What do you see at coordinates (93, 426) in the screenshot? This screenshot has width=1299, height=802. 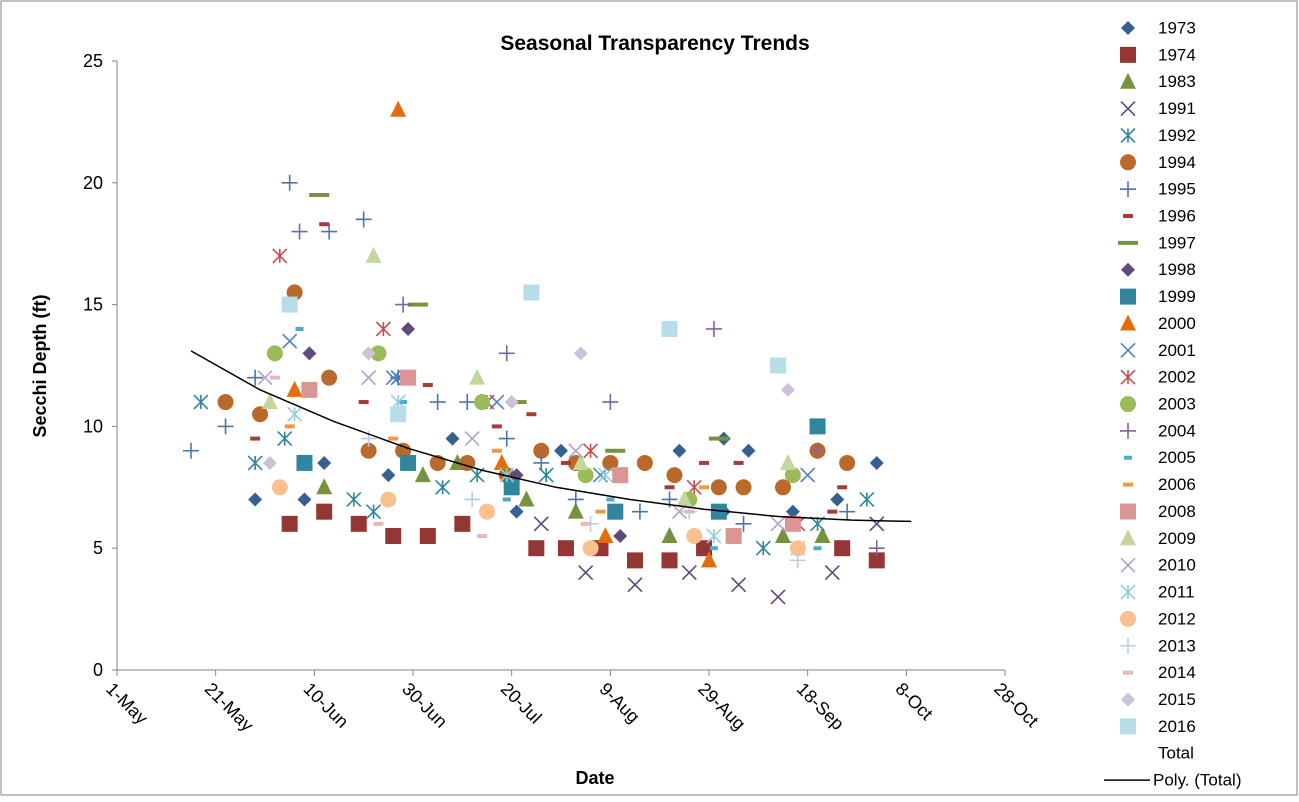 I see `y-tick-label: 10` at bounding box center [93, 426].